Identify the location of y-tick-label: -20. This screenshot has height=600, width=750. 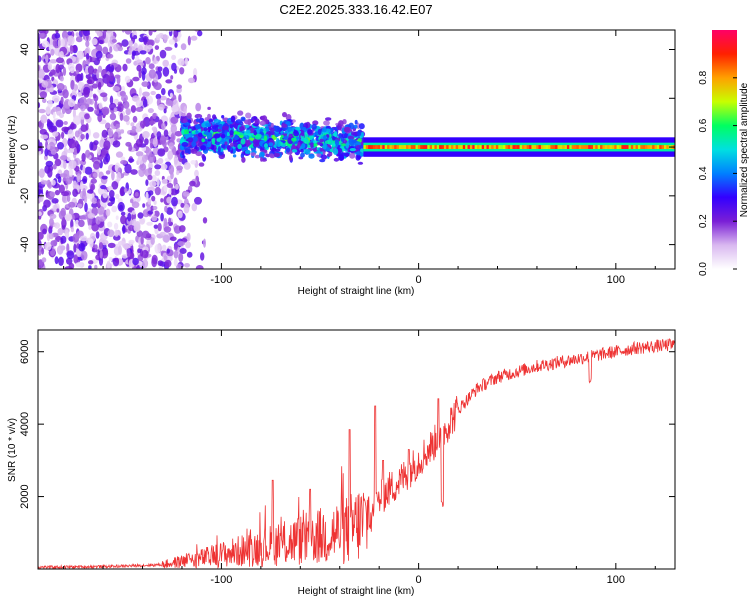
(25, 196).